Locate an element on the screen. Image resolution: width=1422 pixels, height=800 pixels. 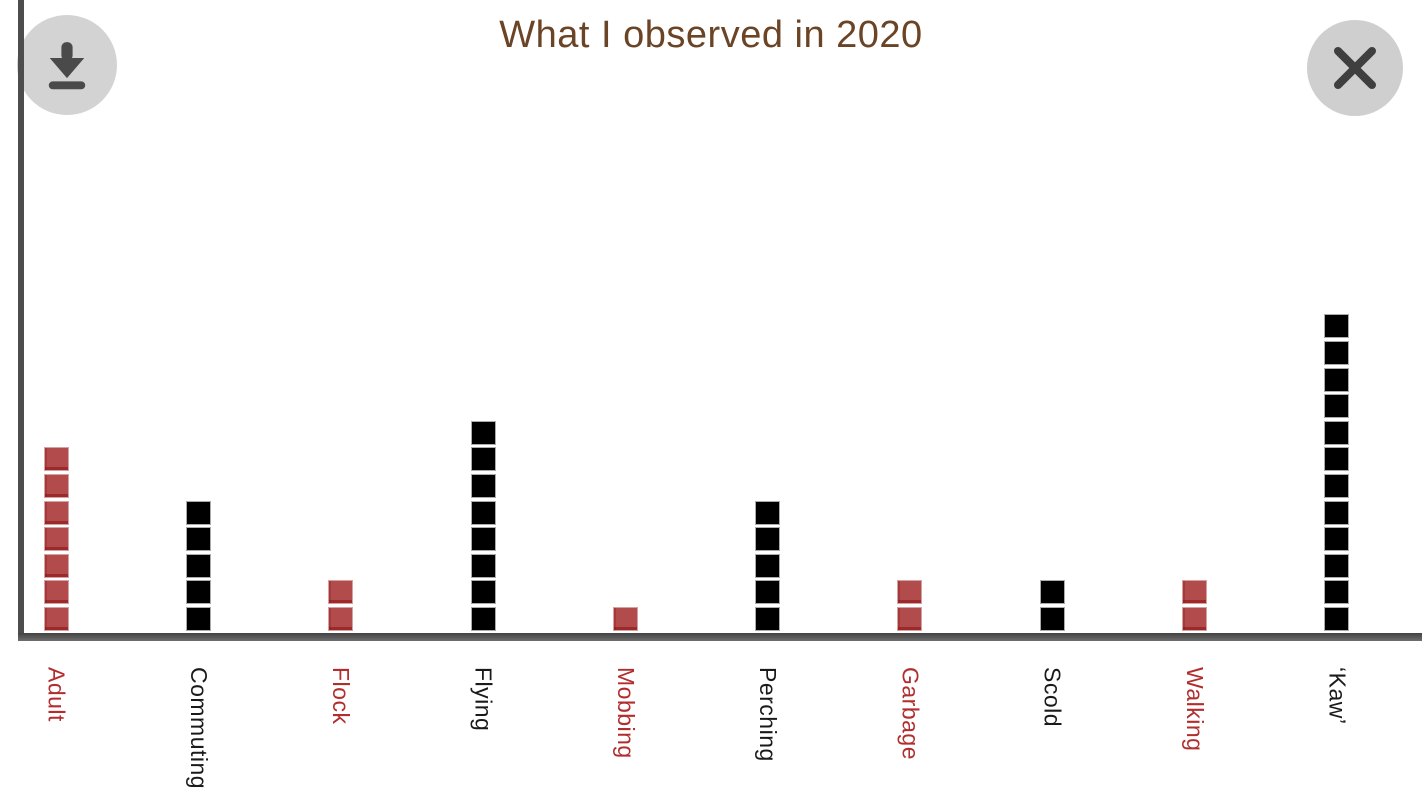
x-label-cell-kaw: ‘Kaw’ is located at coordinates (1337, 720).